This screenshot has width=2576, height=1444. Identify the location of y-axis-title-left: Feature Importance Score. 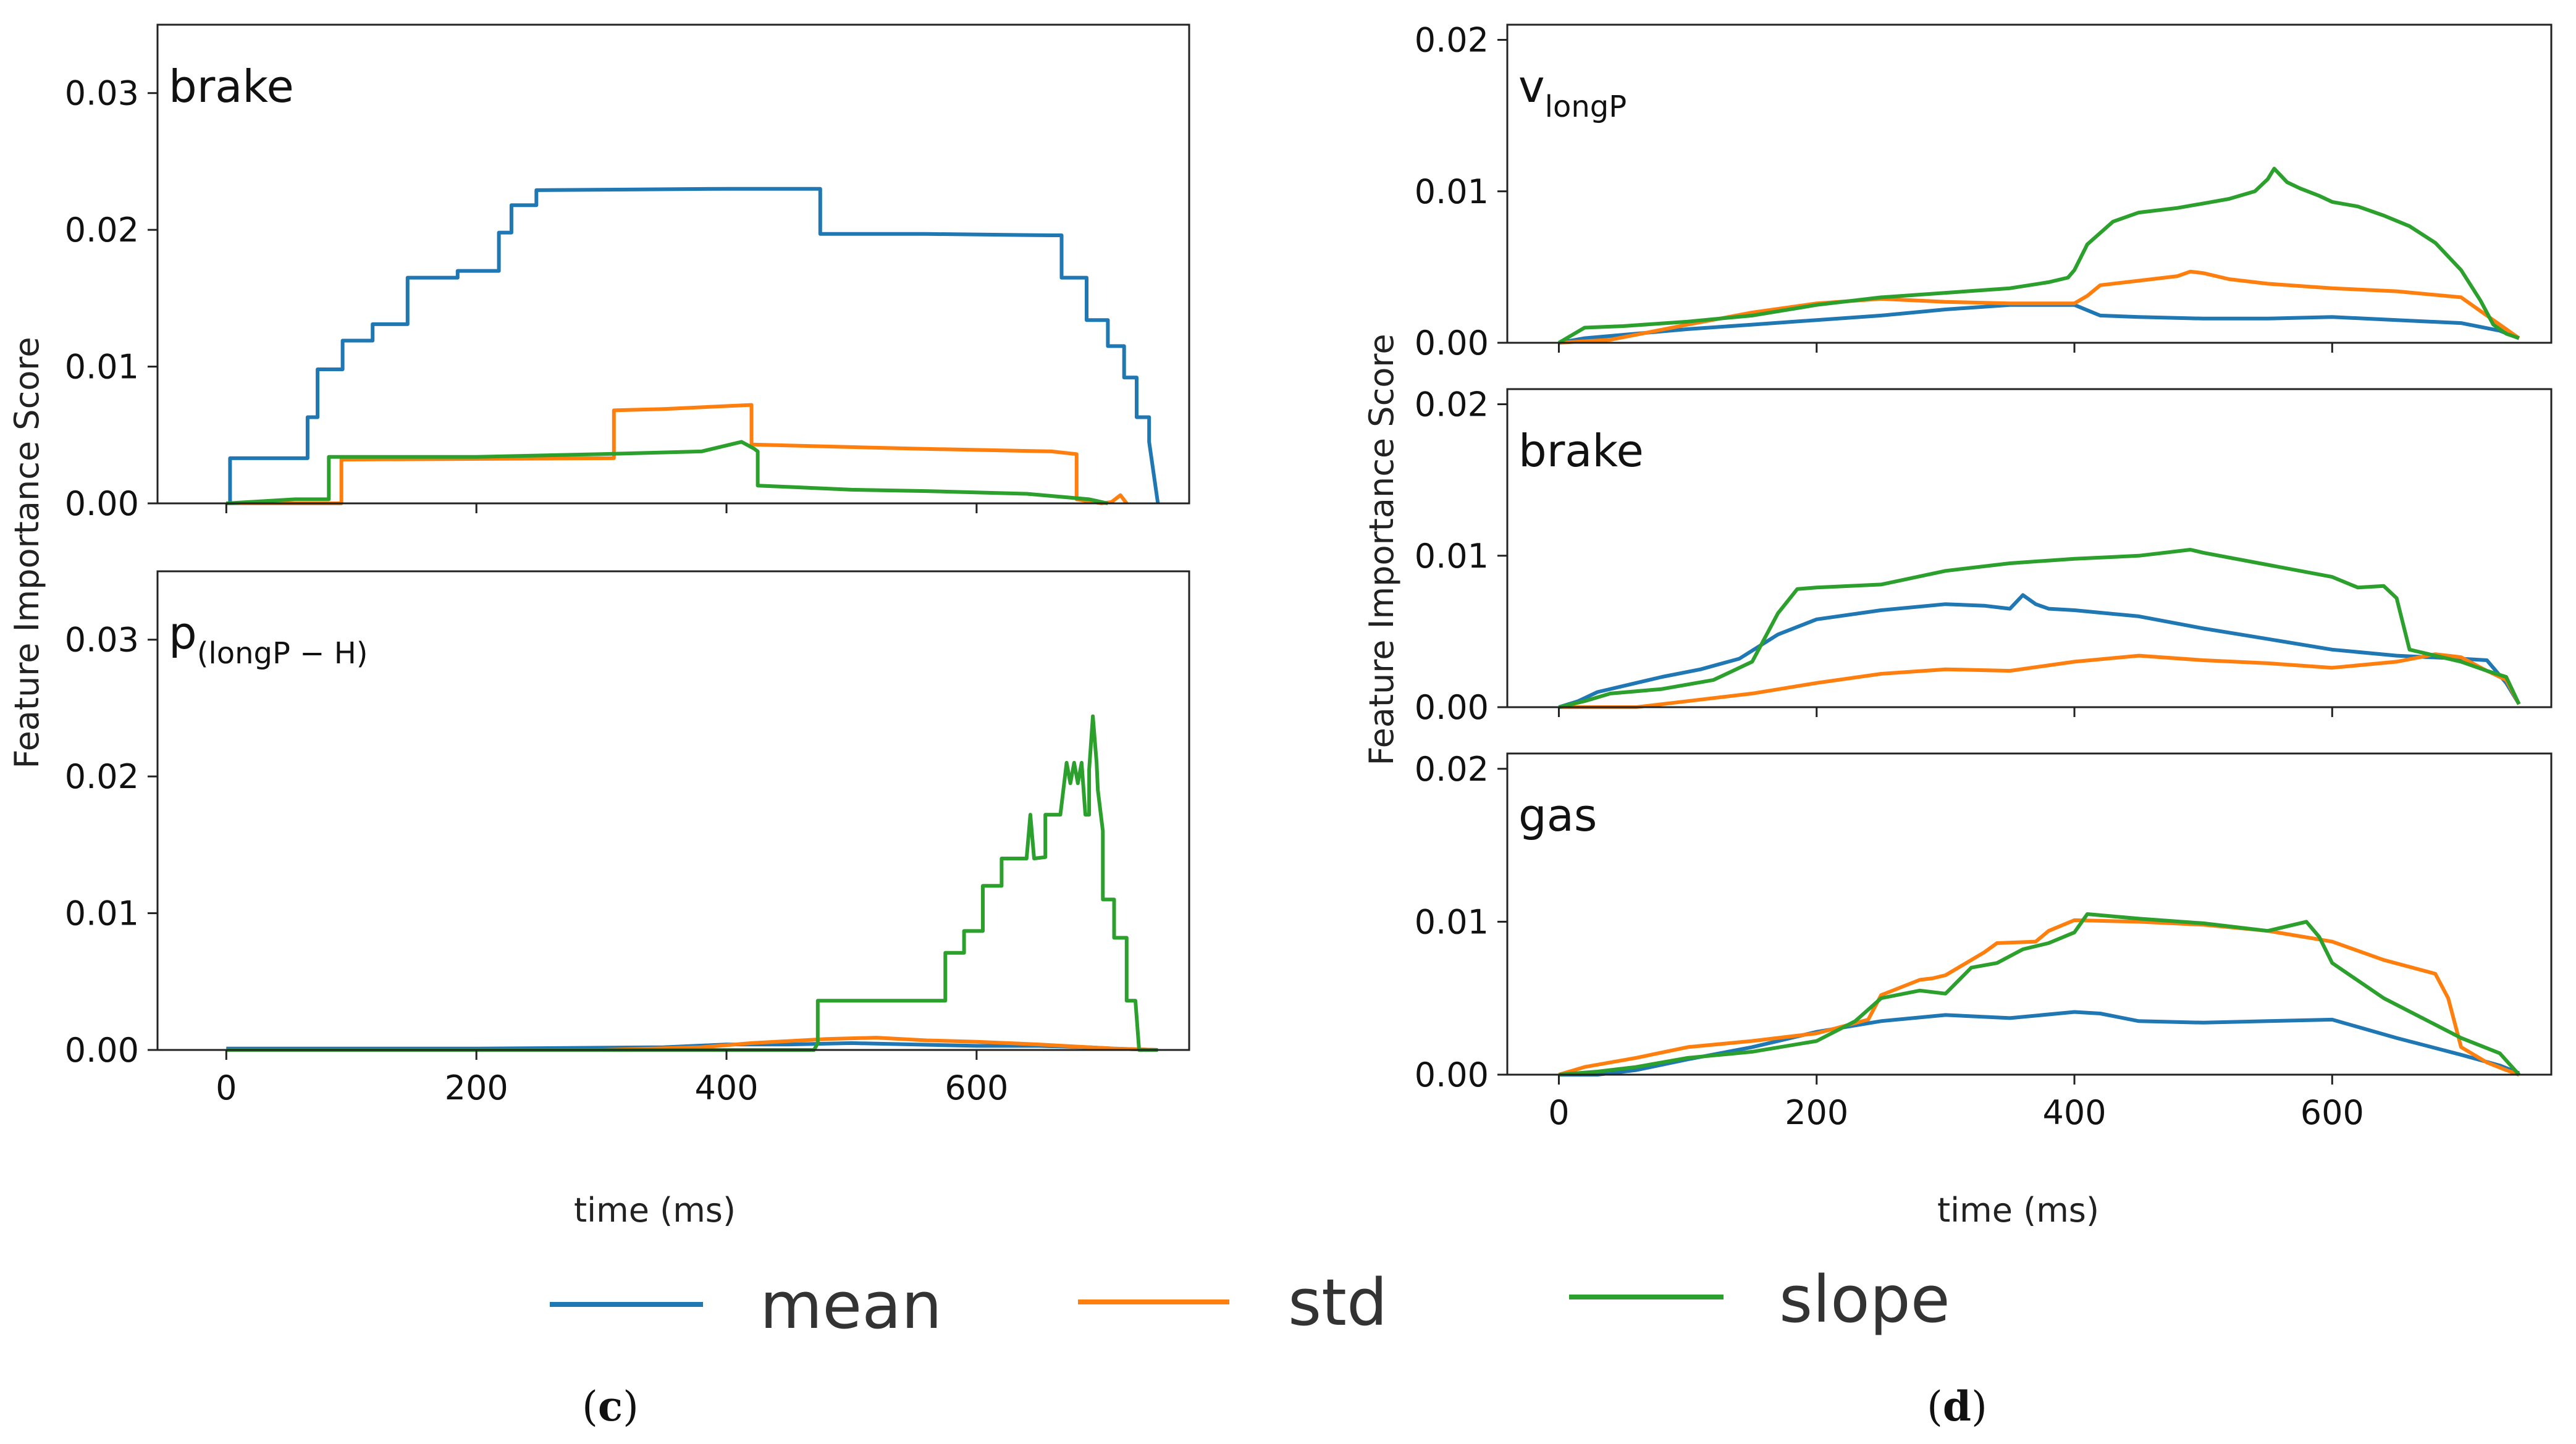
(26, 552).